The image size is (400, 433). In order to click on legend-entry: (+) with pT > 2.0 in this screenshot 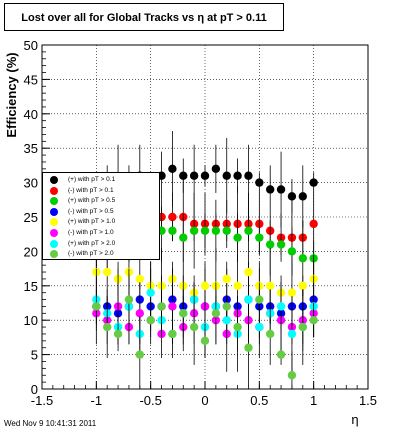, I will do `click(101, 244)`.